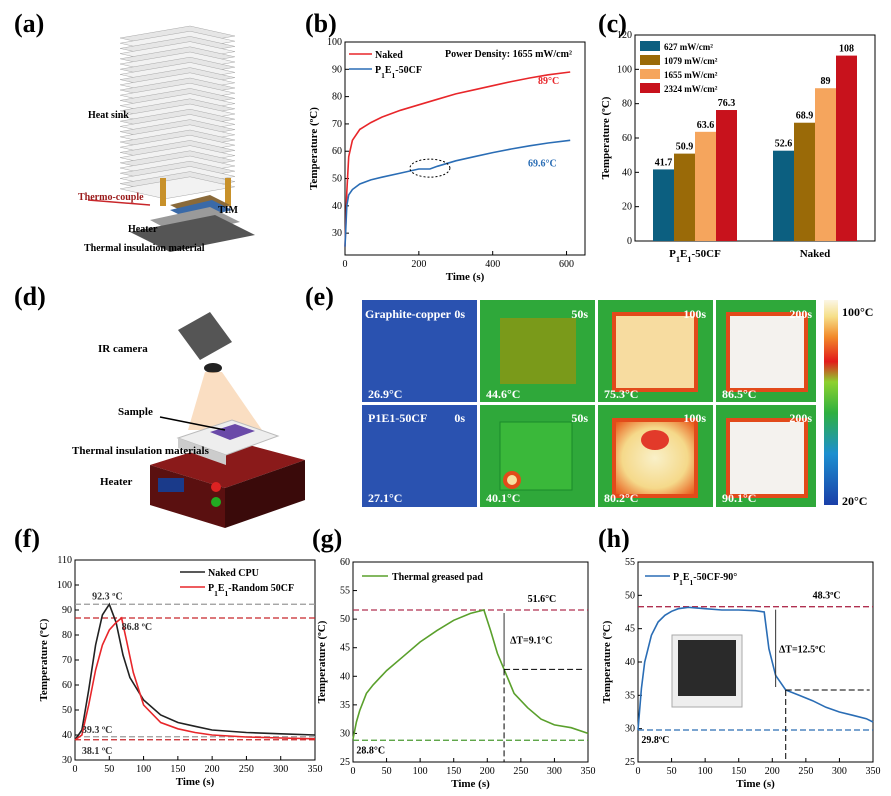 The width and height of the screenshot is (891, 796). What do you see at coordinates (397, 418) in the screenshot?
I see `ir-row-name: P1E1-50CF` at bounding box center [397, 418].